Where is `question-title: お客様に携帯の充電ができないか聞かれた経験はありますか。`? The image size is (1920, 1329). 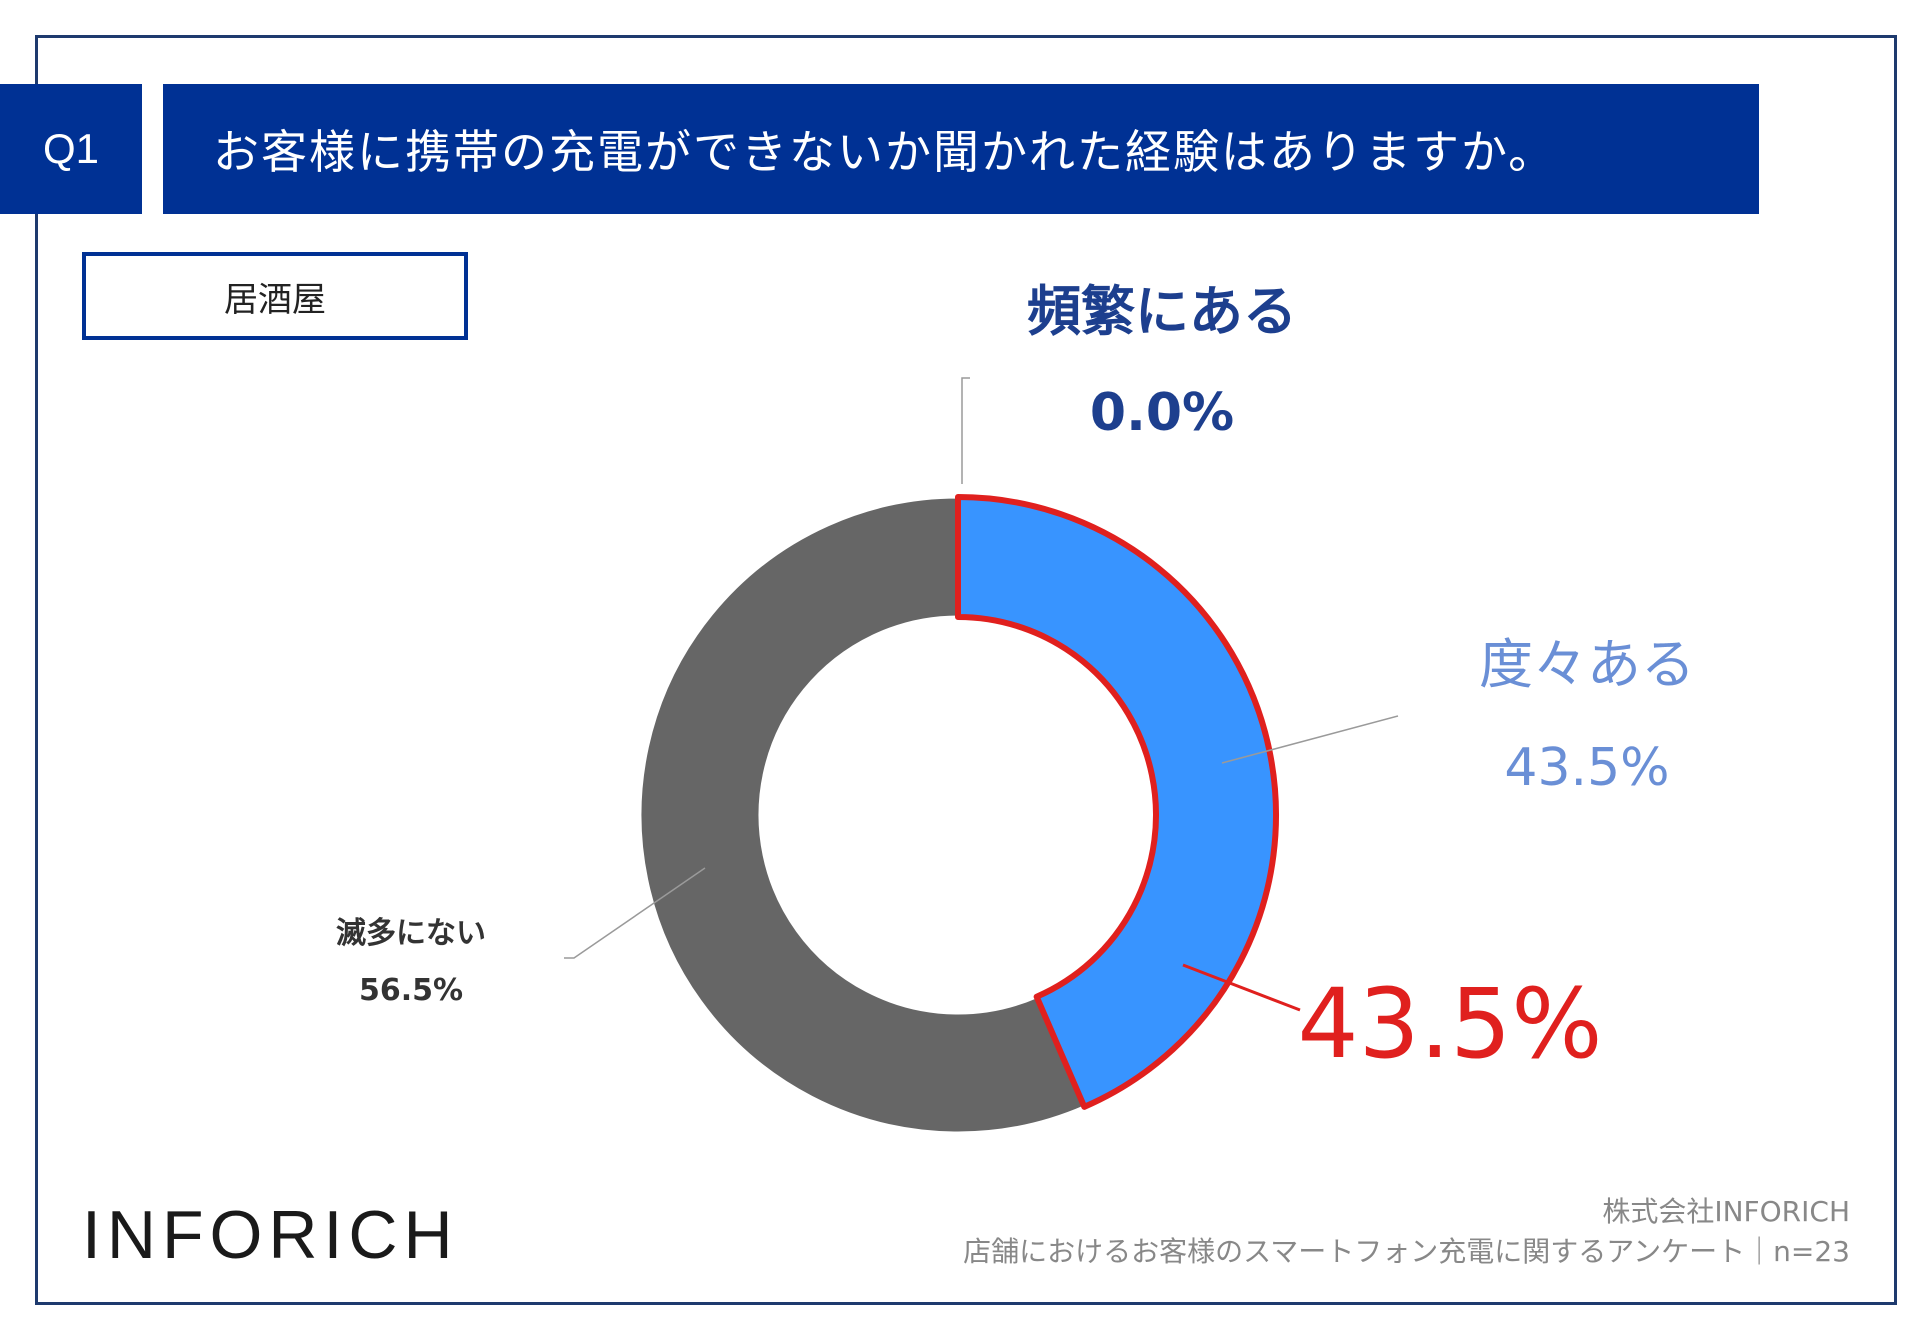
question-title: お客様に携帯の充電ができないか聞かれた経験はありますか。 is located at coordinates (961, 149).